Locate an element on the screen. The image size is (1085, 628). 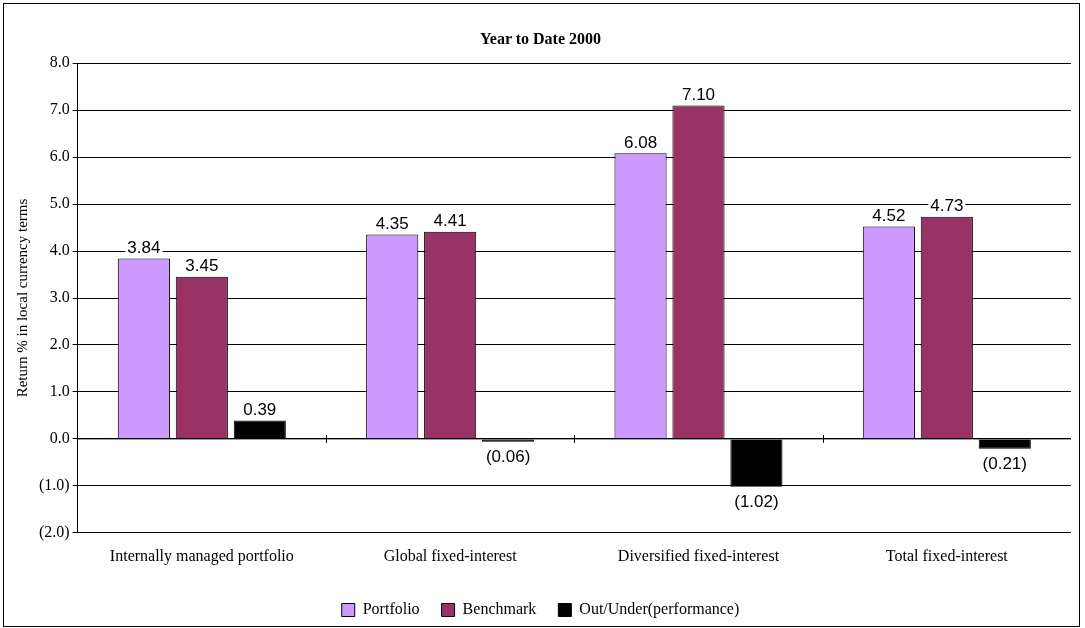
chart-title: Year to Date 2000 is located at coordinates (540, 38).